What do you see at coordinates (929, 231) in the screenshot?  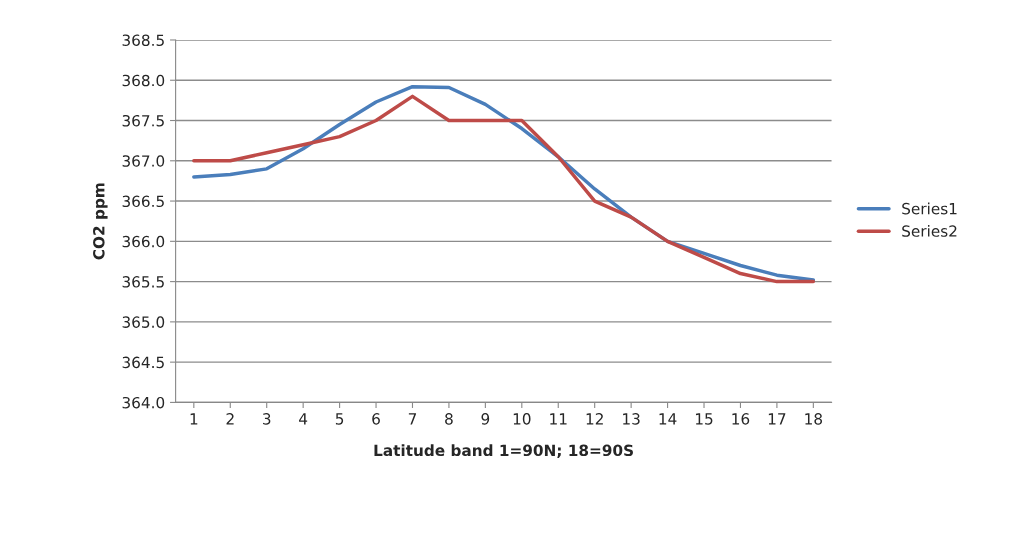 I see `legend-label: Series2` at bounding box center [929, 231].